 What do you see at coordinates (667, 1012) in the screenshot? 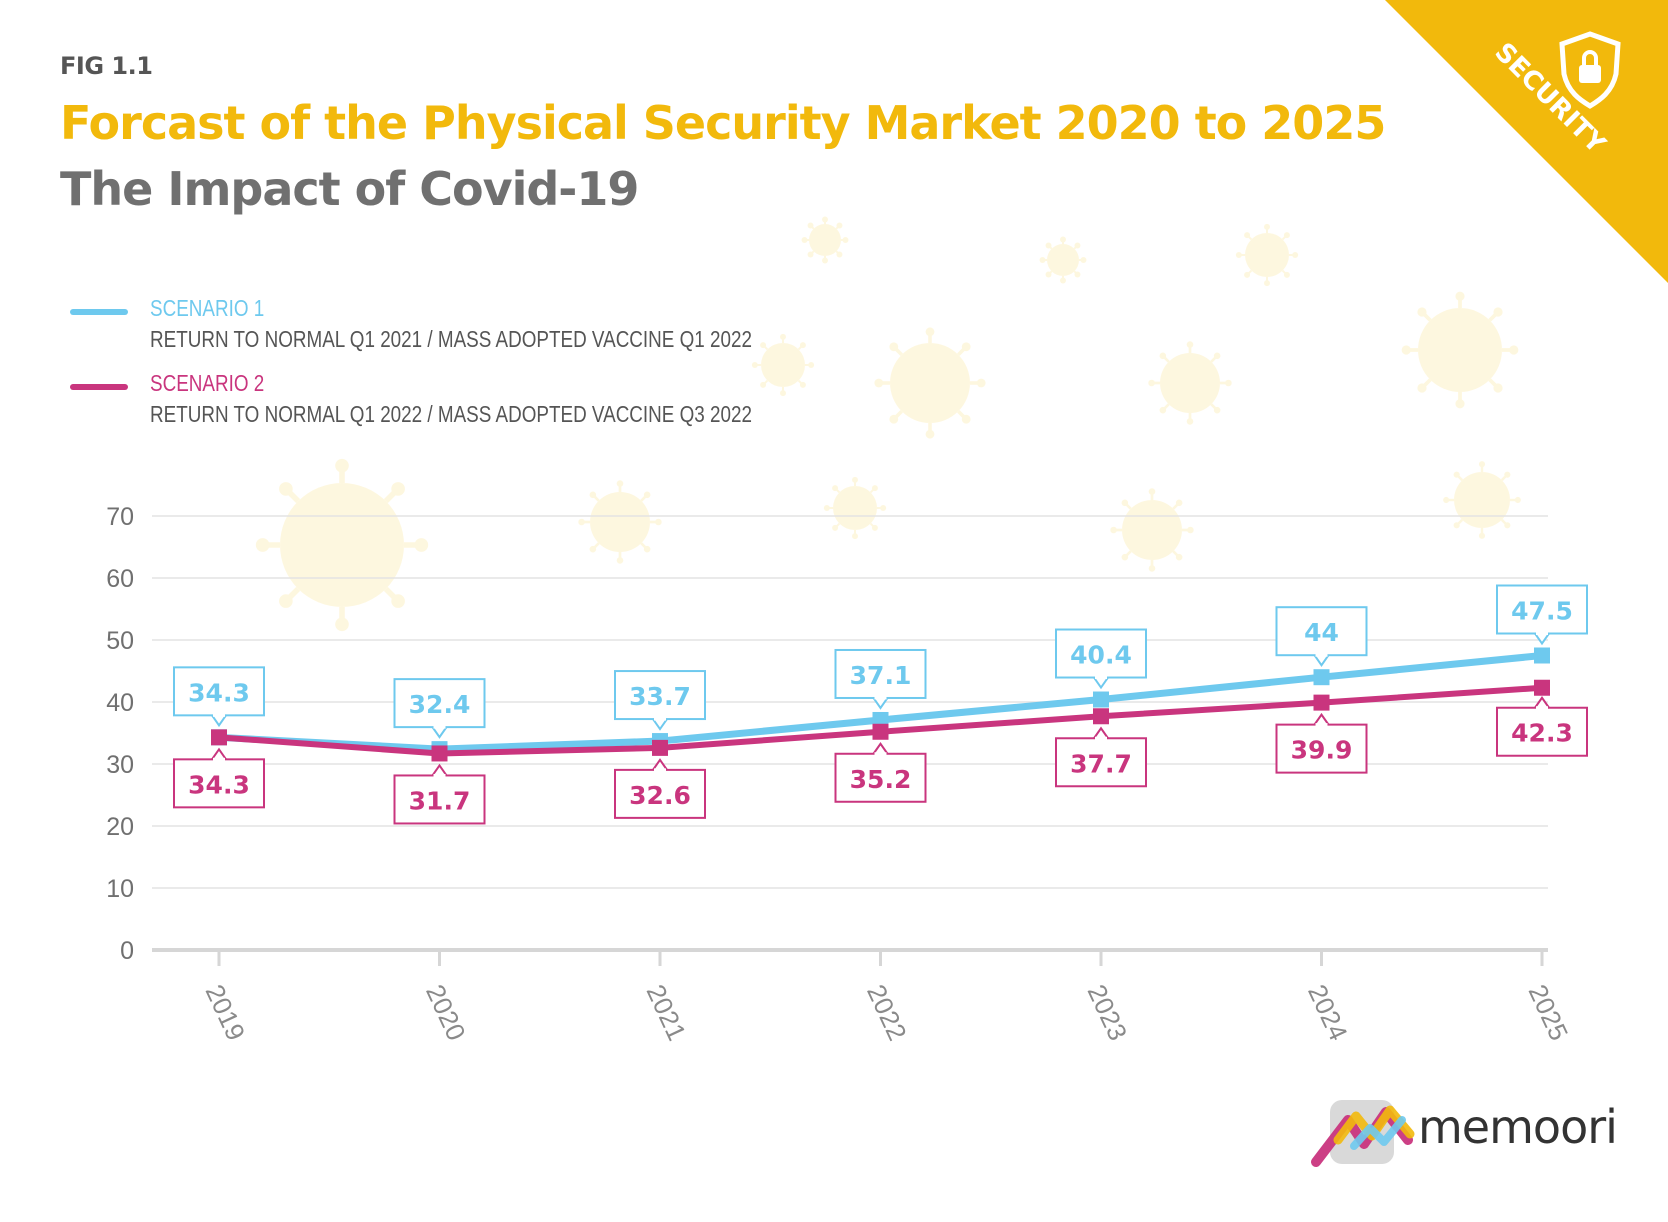
I see `x-tick-label: 2021` at bounding box center [667, 1012].